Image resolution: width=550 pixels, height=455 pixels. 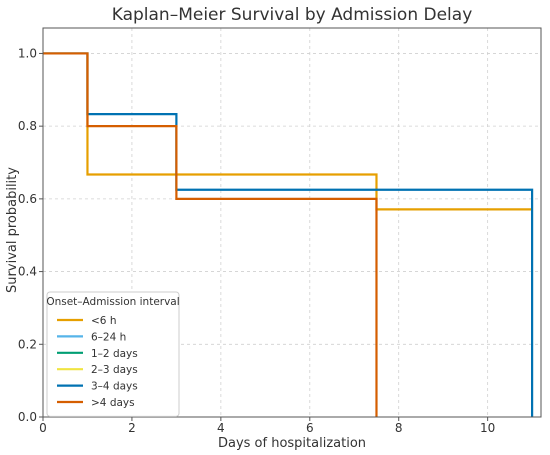 I want to click on x-tick-label: 10, so click(x=487, y=428).